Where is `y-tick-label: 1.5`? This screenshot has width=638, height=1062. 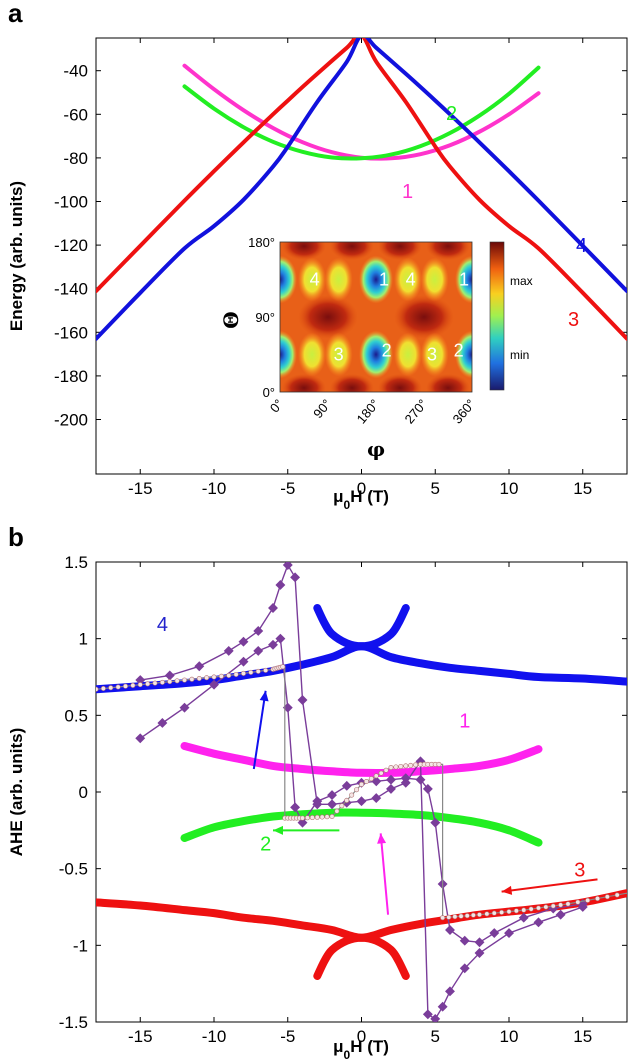
y-tick-label: 1.5 is located at coordinates (76, 562).